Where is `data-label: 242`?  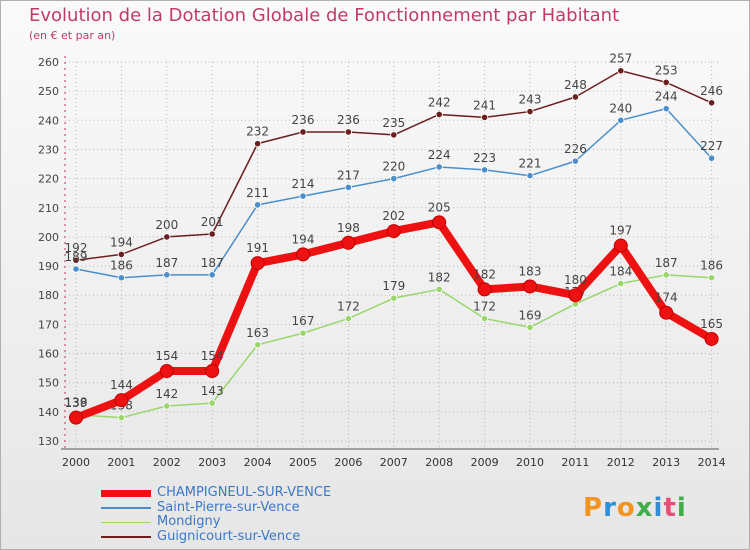
data-label: 242 is located at coordinates (439, 102).